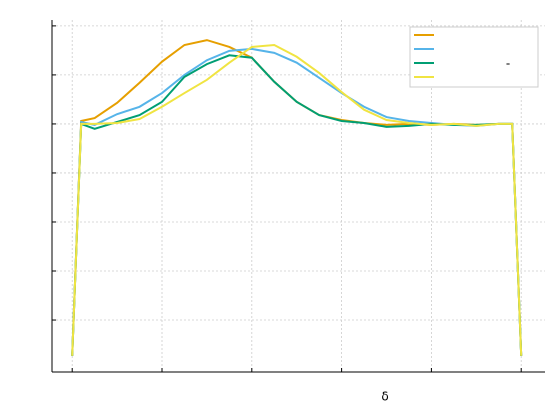 The image size is (550, 410). I want to click on legend-annotation: -, so click(508, 64).